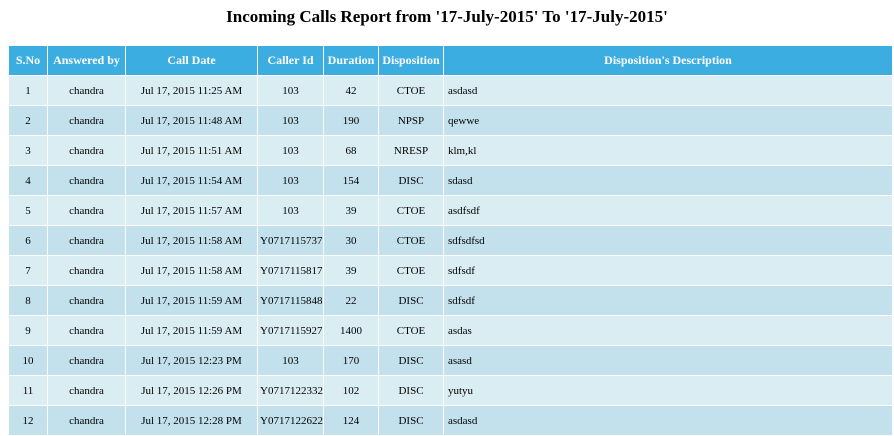 The height and width of the screenshot is (436, 894). Describe the element at coordinates (351, 240) in the screenshot. I see `cell-duration: 30` at that location.